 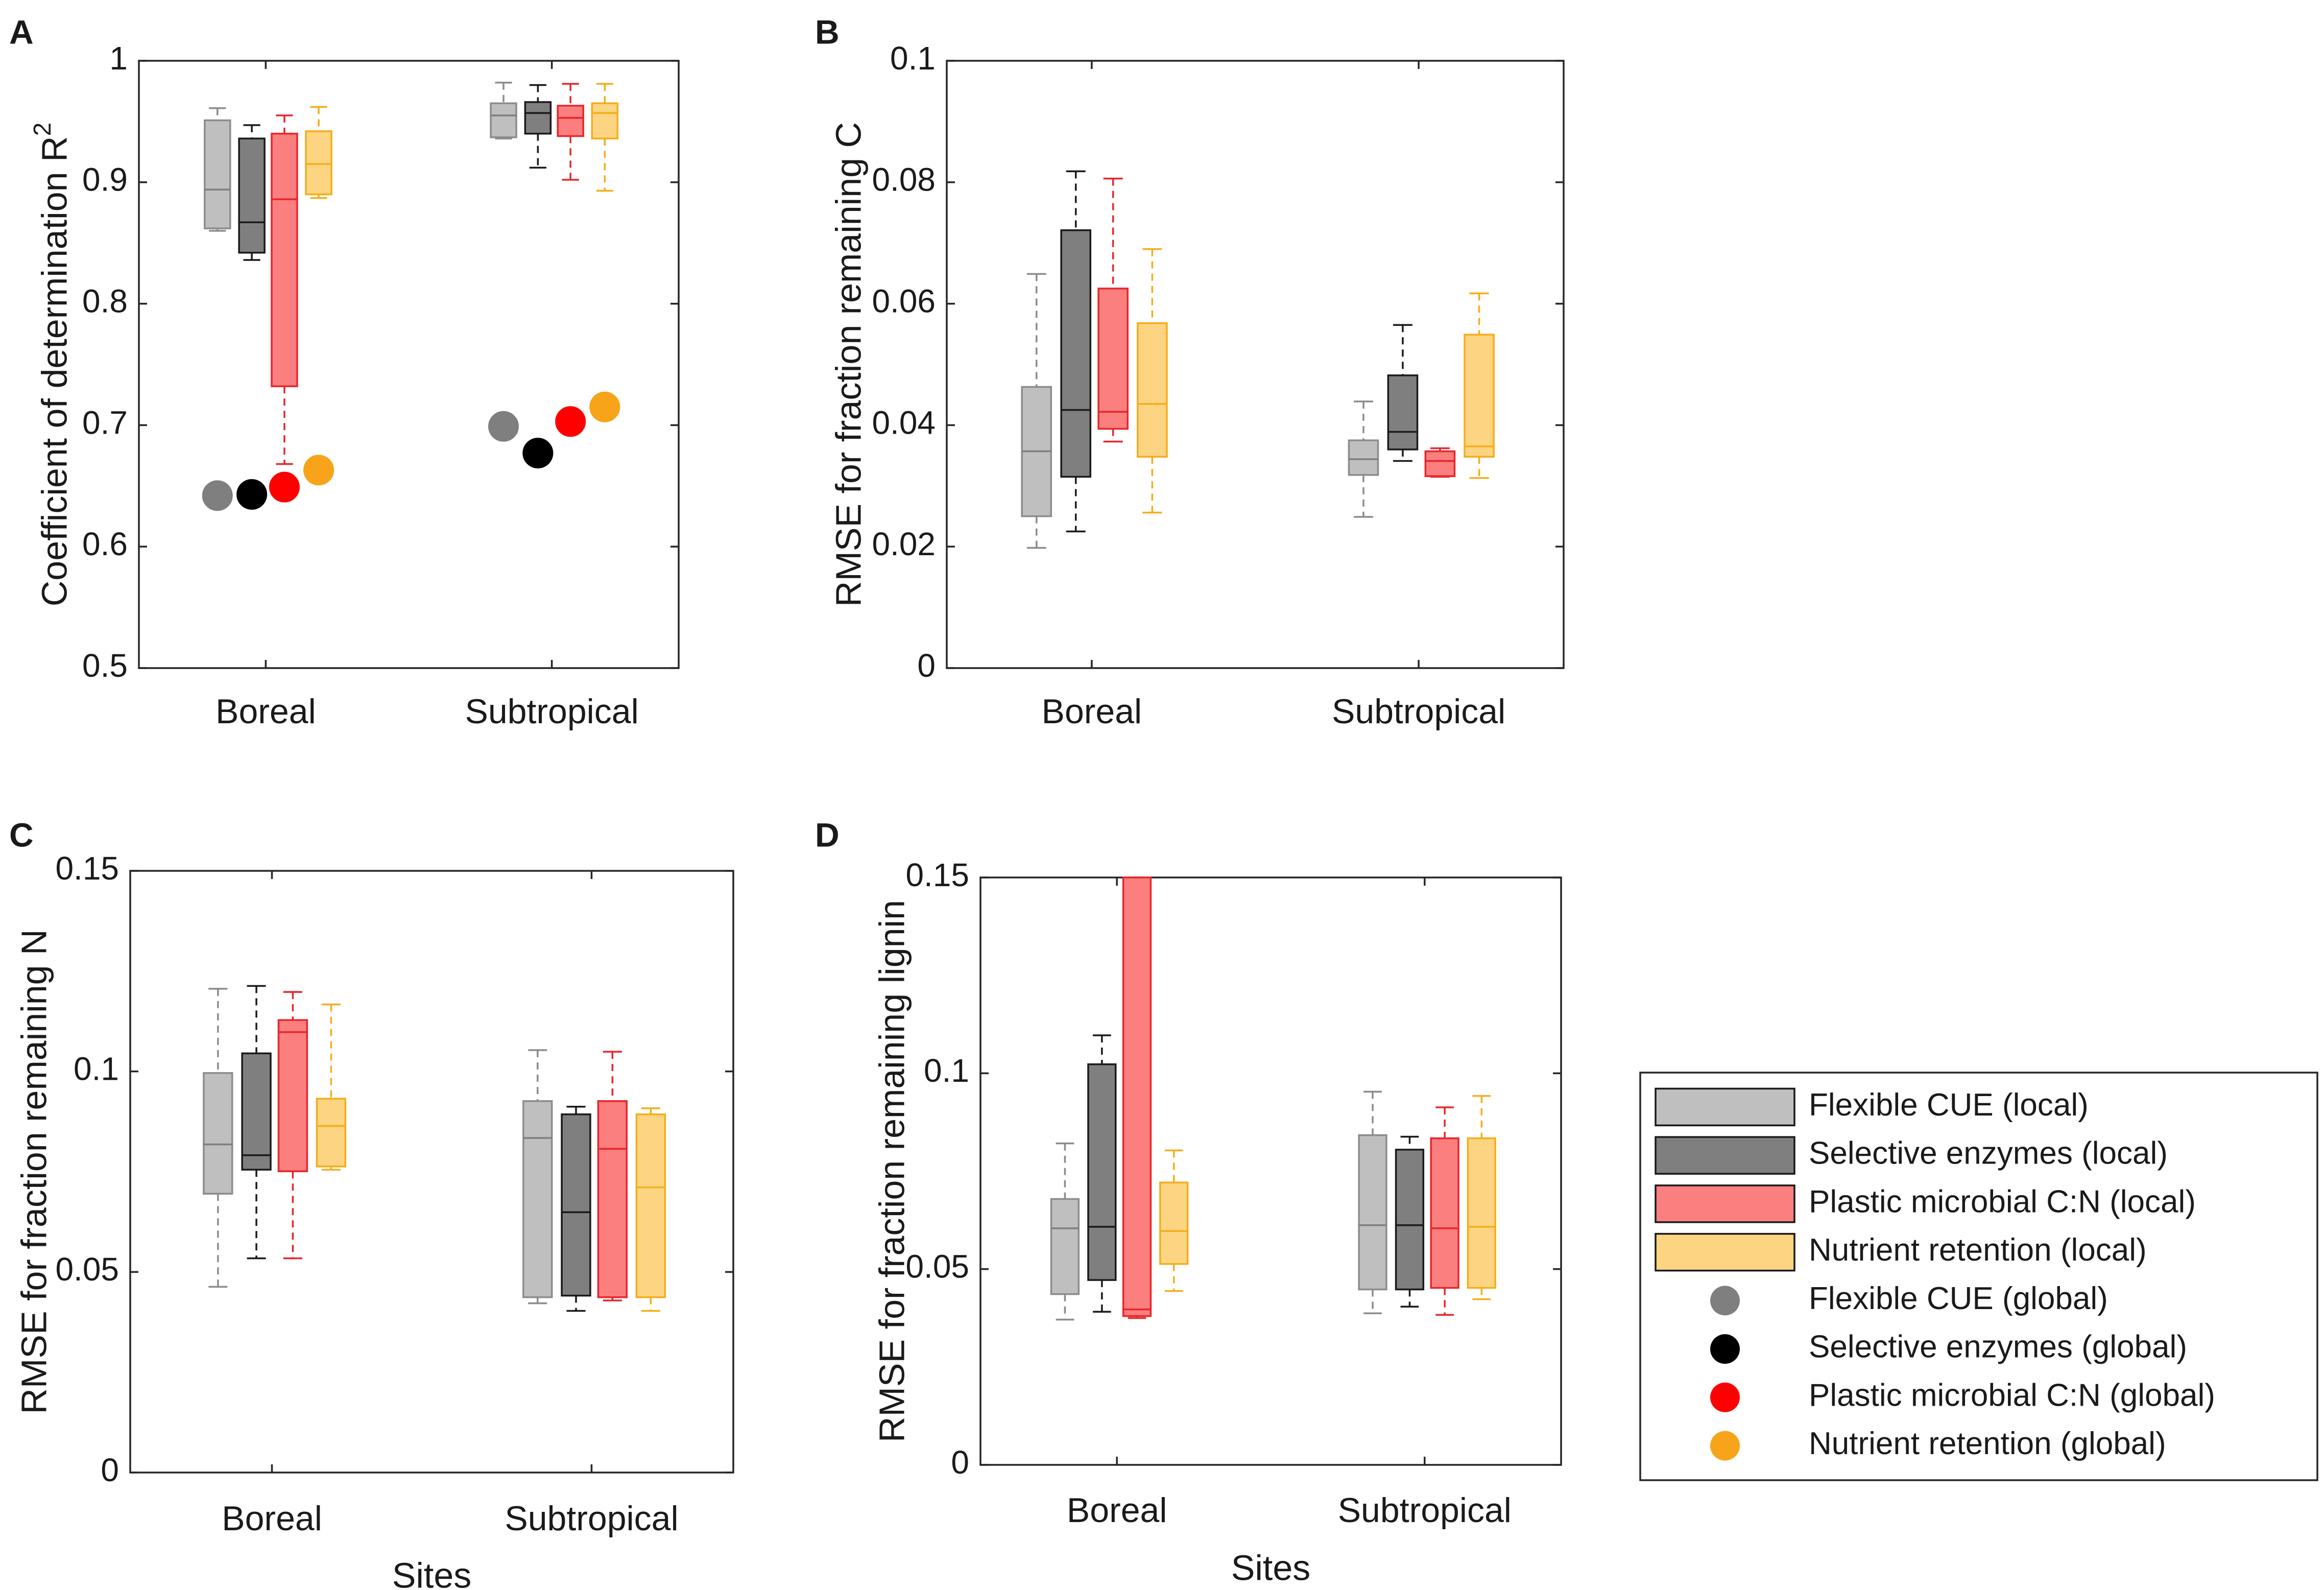 I want to click on panel-c-box-boreal-s0, so click(x=218, y=1138).